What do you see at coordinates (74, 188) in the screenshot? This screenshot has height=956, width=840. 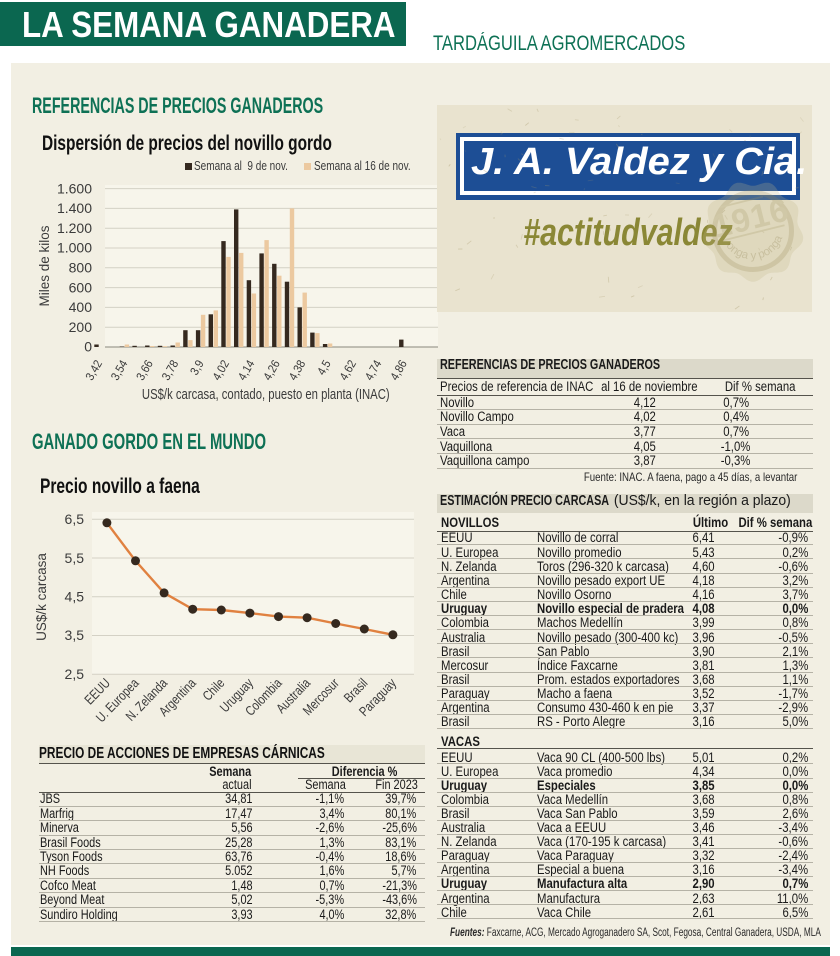 I see `svg-text: 1.600` at bounding box center [74, 188].